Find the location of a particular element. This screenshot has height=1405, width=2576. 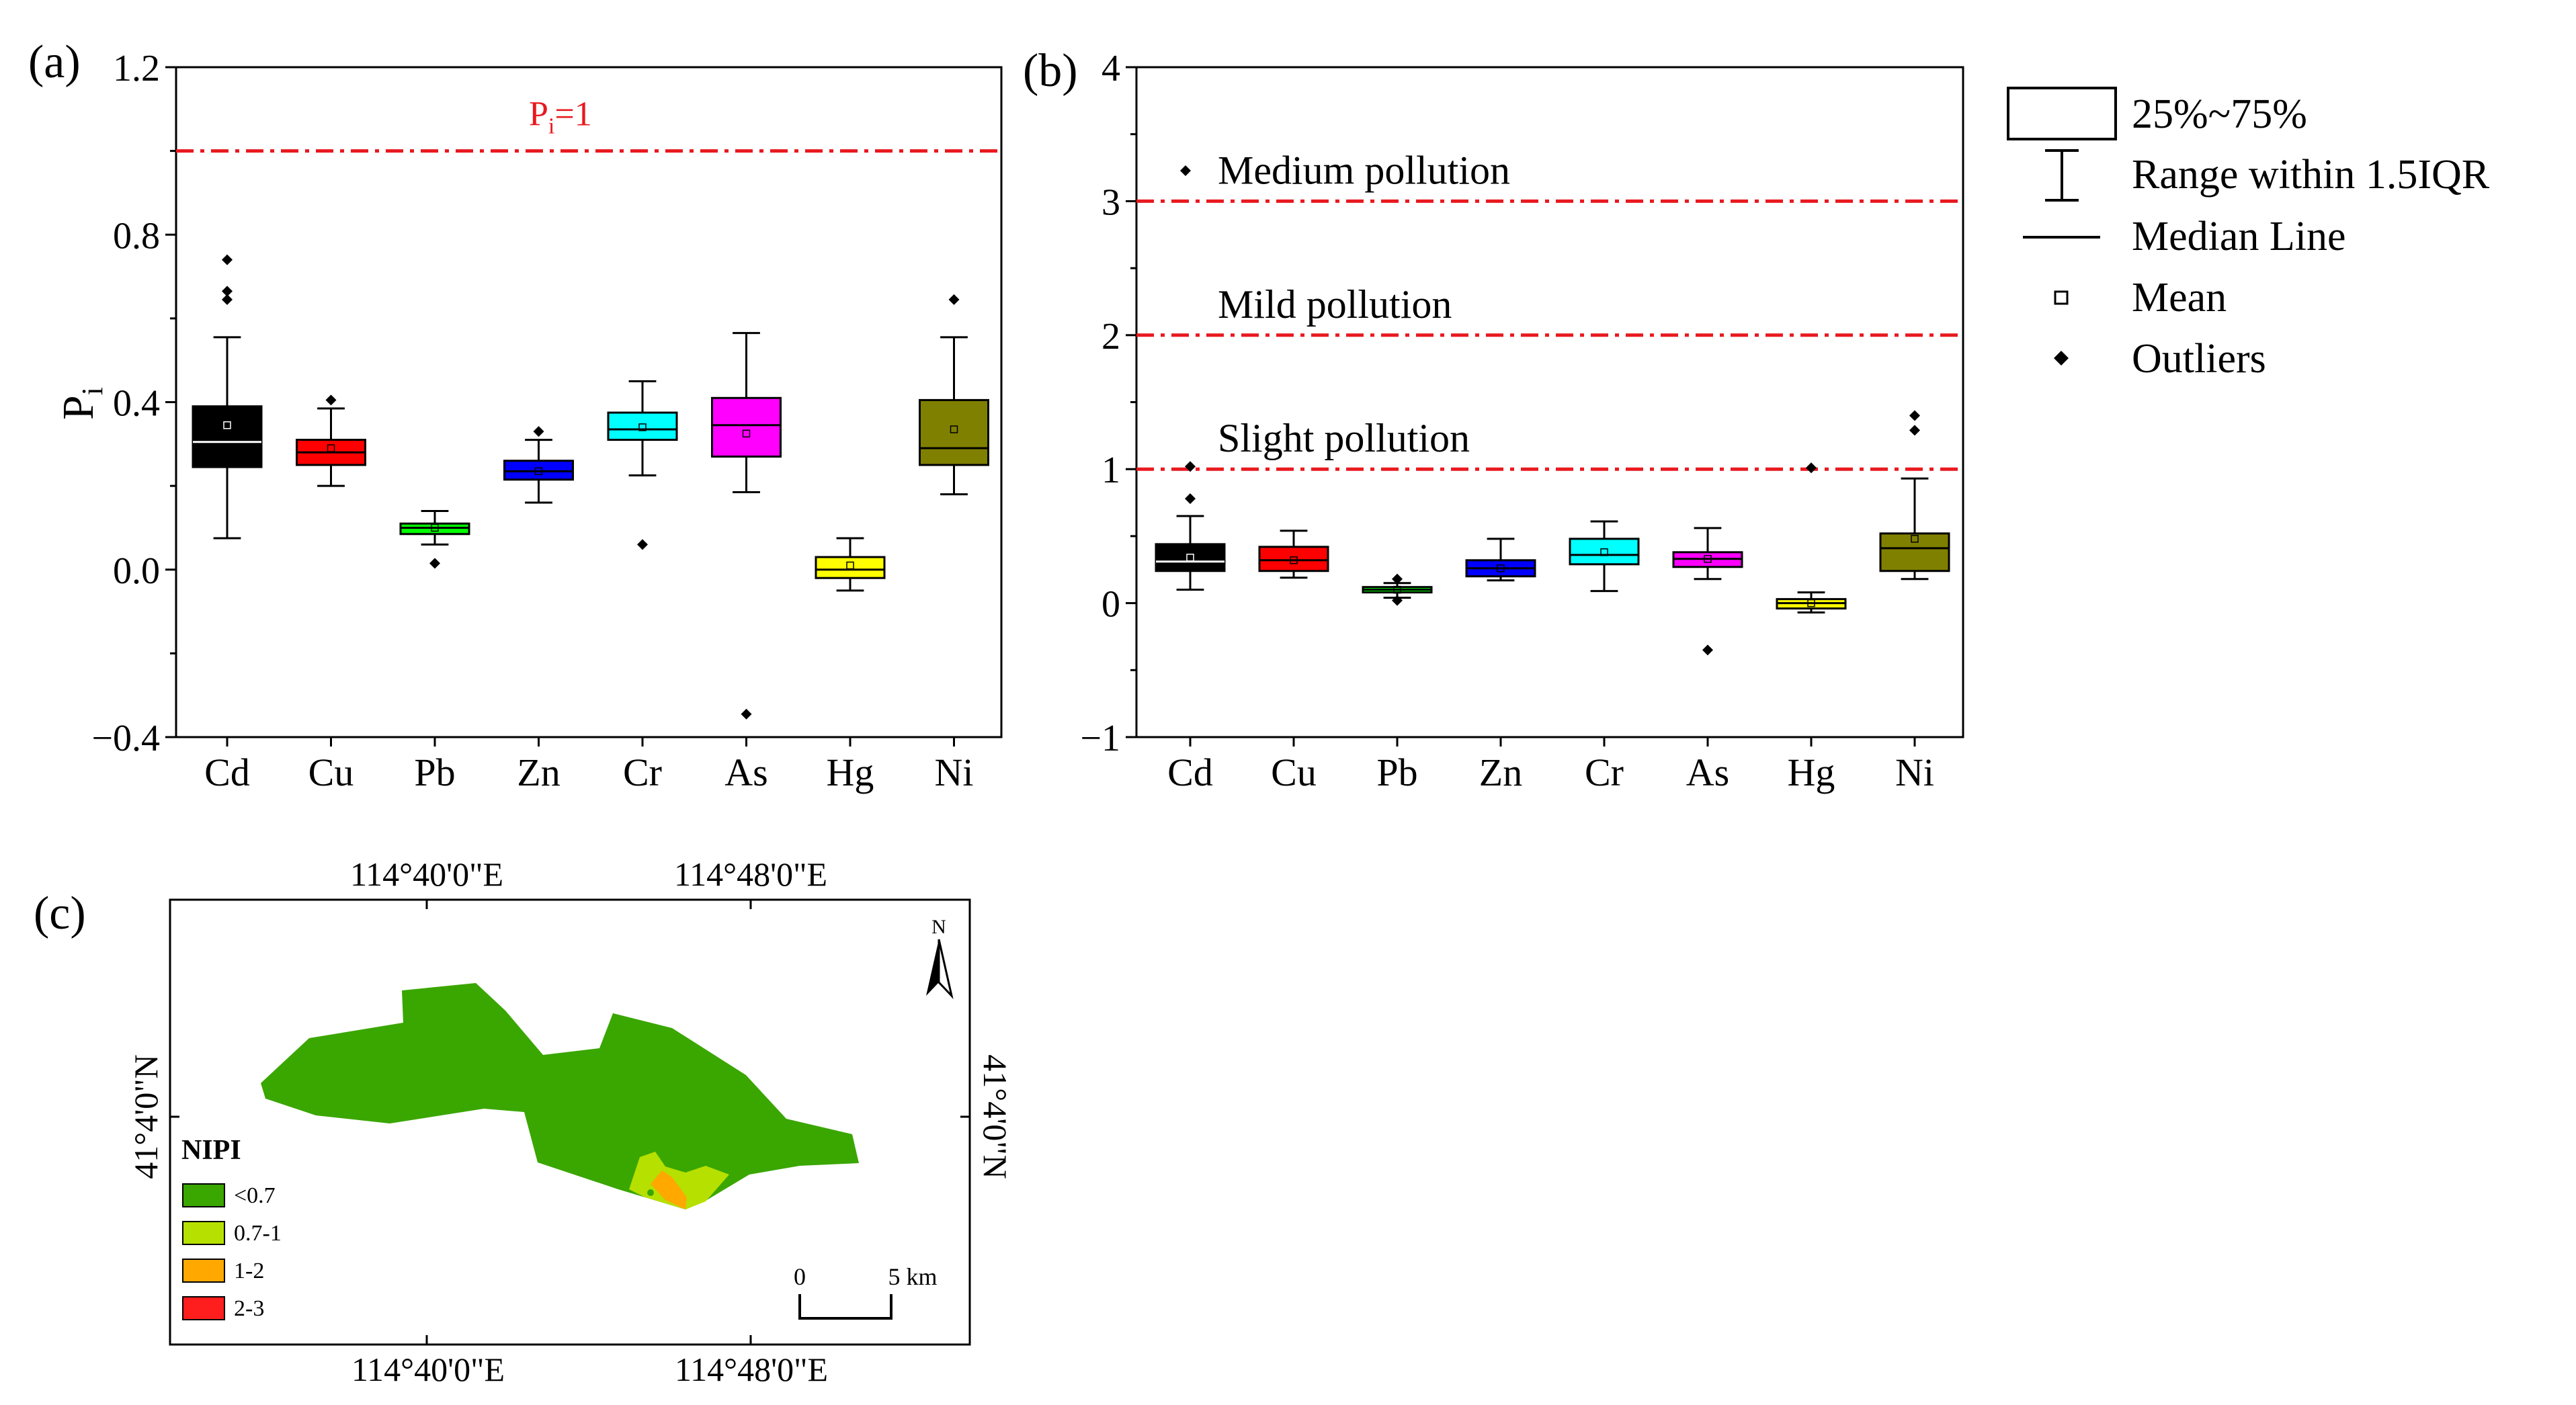

panel-a-reference-label: Pi=1 is located at coordinates (560, 117).